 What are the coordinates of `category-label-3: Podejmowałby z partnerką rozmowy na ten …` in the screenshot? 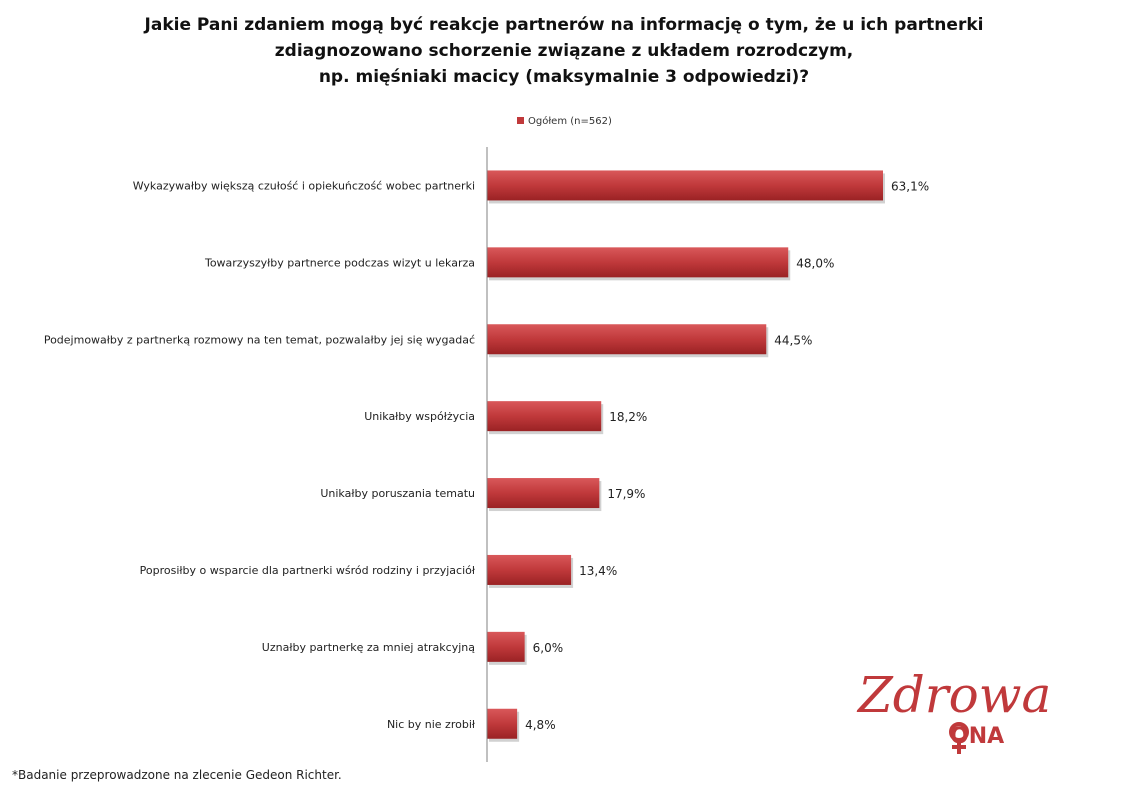 It's located at (259, 339).